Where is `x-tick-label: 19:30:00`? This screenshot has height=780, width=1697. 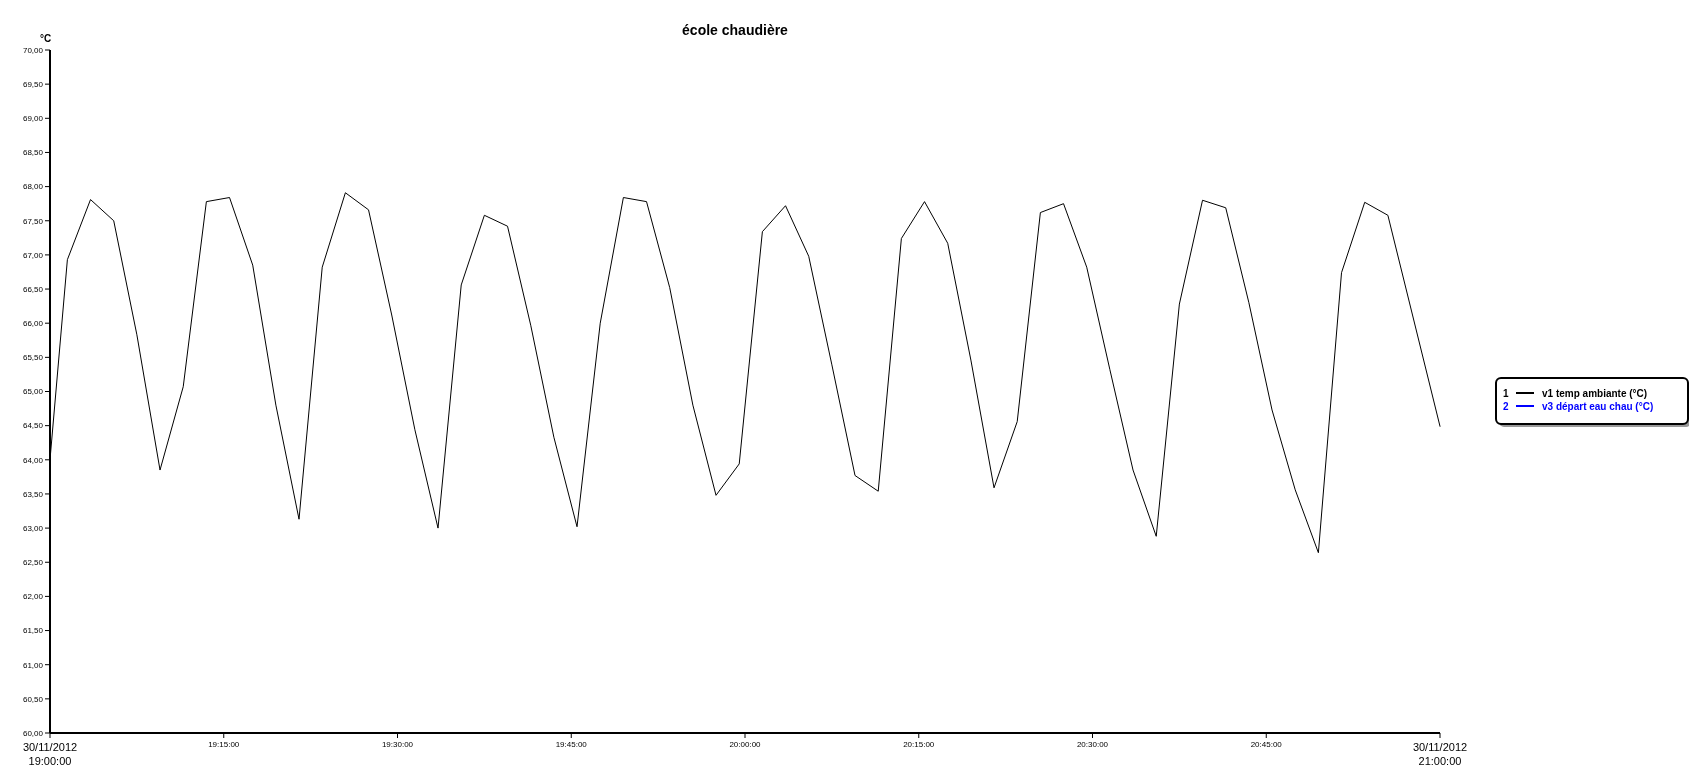 x-tick-label: 19:30:00 is located at coordinates (397, 744).